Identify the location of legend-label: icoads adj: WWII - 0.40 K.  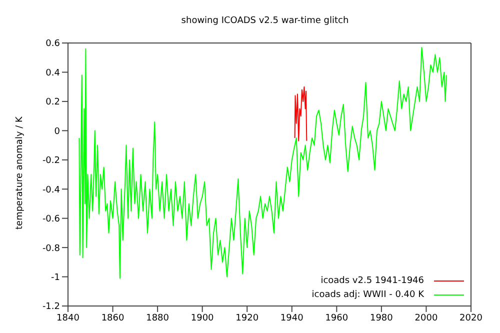
(368, 295).